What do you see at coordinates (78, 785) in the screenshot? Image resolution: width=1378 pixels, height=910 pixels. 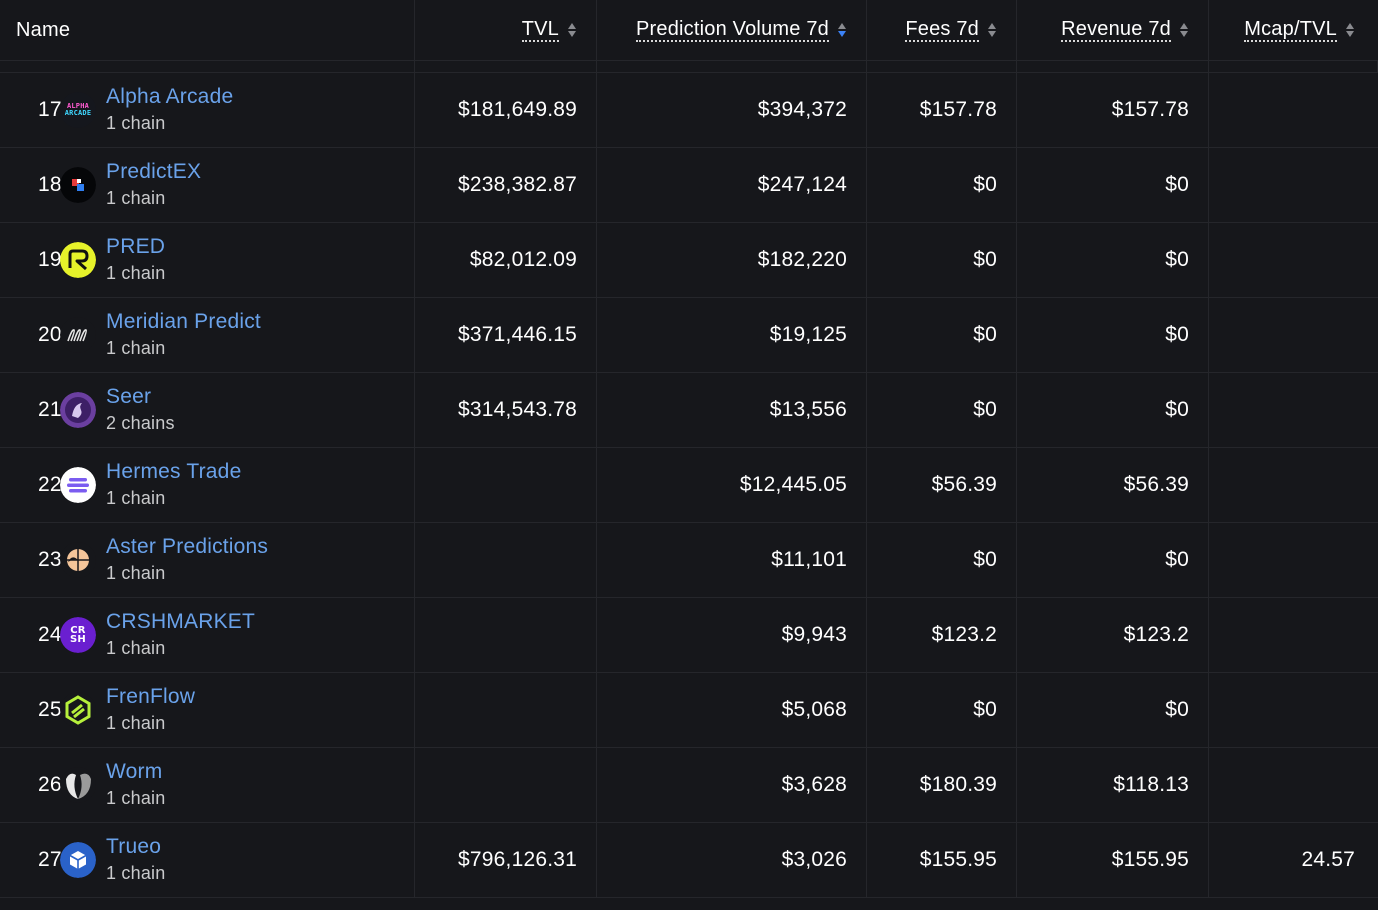 I see `worm-icon` at bounding box center [78, 785].